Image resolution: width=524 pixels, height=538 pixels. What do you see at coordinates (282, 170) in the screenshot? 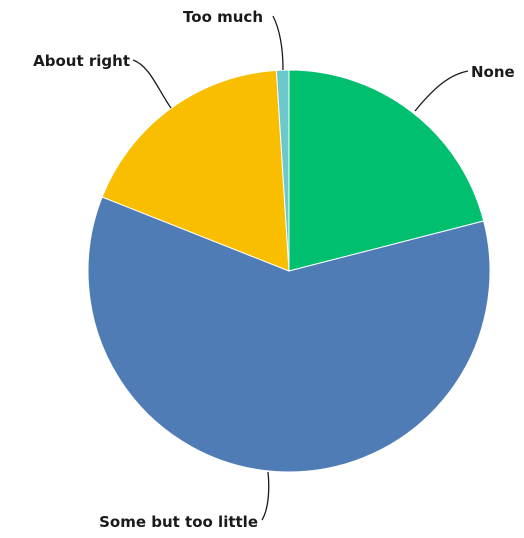
I see `pie-slice-too-much` at bounding box center [282, 170].